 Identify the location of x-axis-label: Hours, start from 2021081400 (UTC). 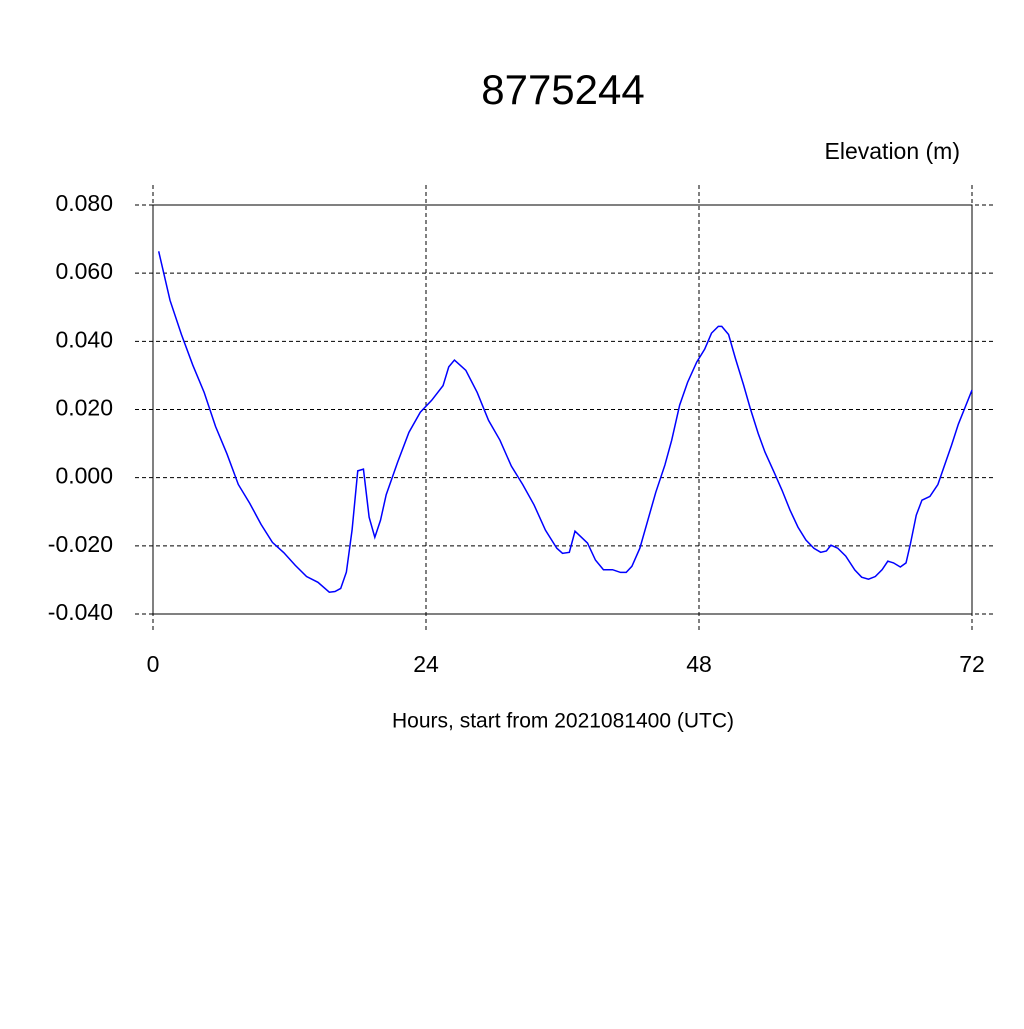
(563, 721).